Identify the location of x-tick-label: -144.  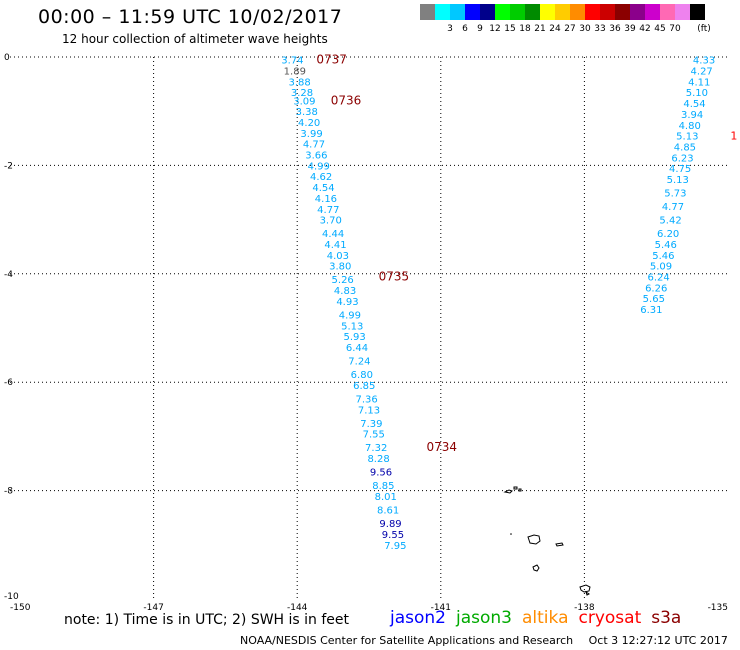
(297, 608).